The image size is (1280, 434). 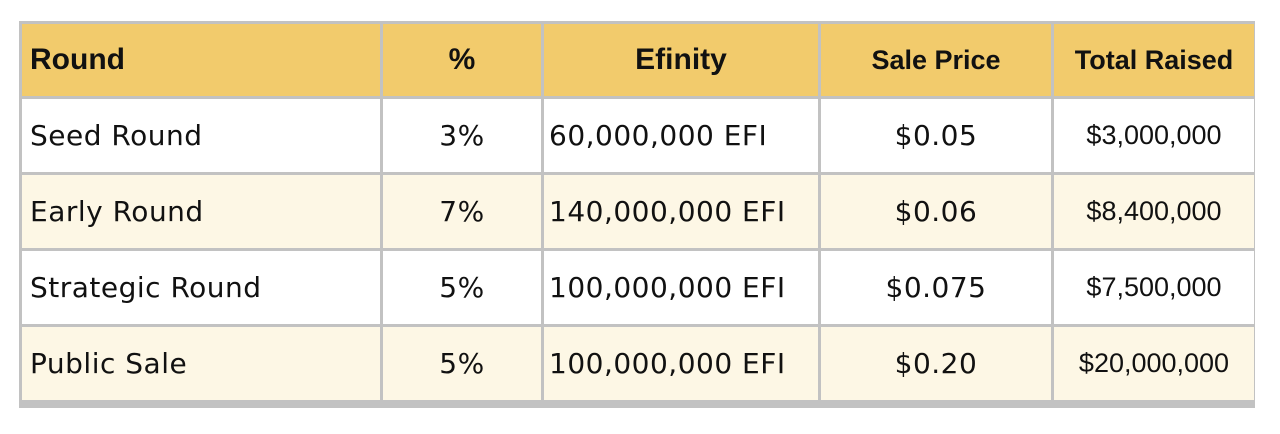 I want to click on cell-sale-price: $0.20, so click(x=936, y=363).